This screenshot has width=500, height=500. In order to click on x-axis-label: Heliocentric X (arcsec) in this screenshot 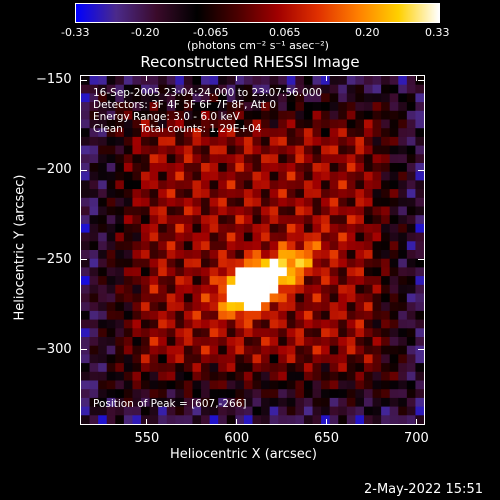, I will do `click(243, 454)`.